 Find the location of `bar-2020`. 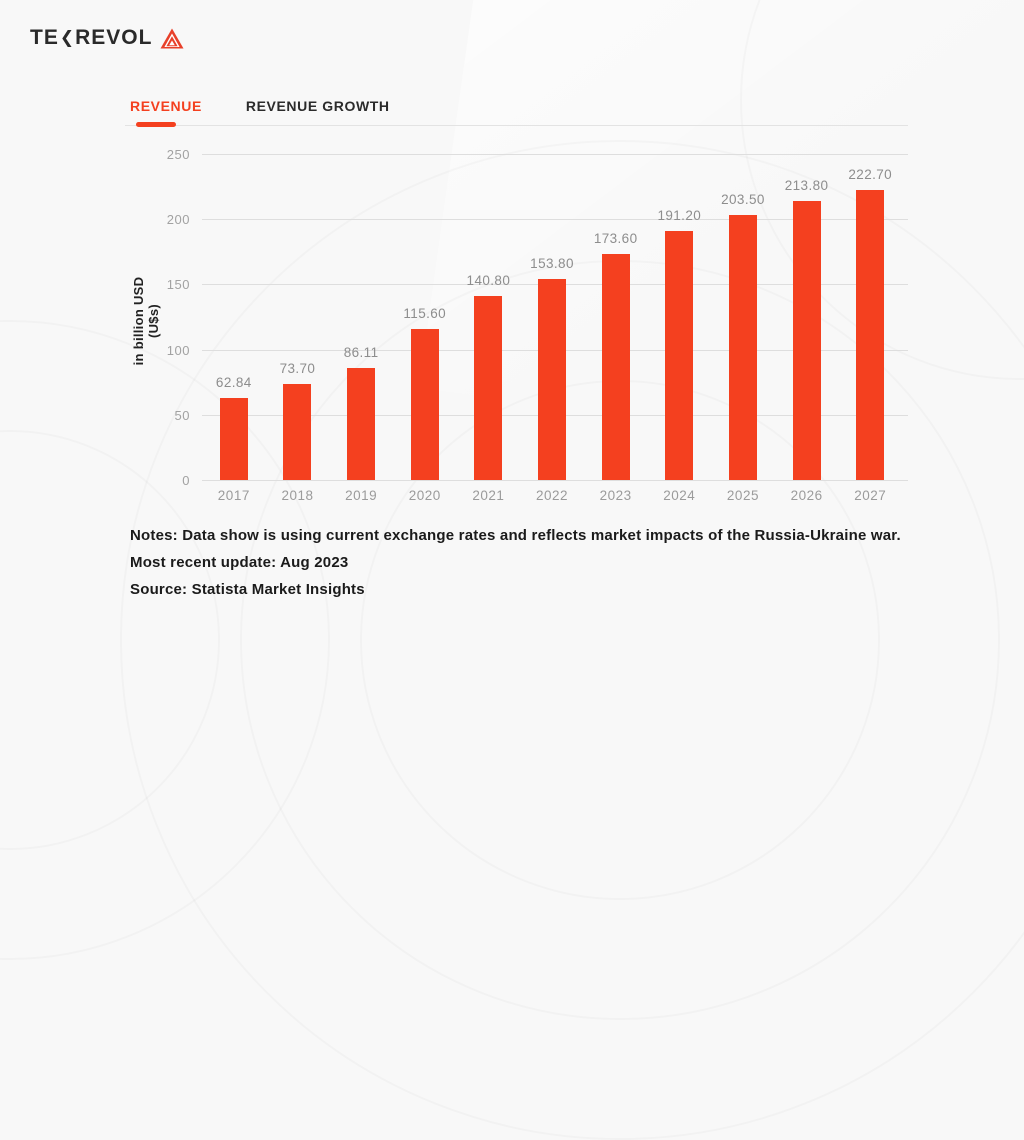

bar-2020 is located at coordinates (424, 404).